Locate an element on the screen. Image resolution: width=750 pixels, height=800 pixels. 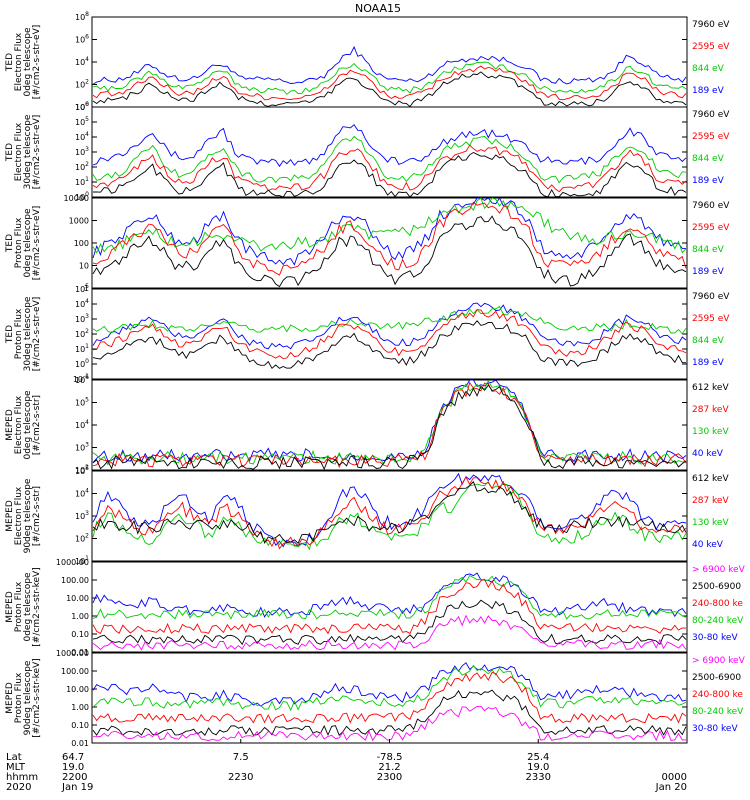
y-tick-label: 10⁵ is located at coordinates (82, 121).